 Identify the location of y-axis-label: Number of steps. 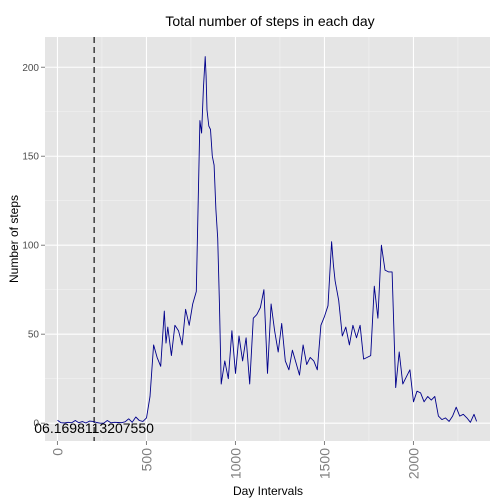
(14, 239).